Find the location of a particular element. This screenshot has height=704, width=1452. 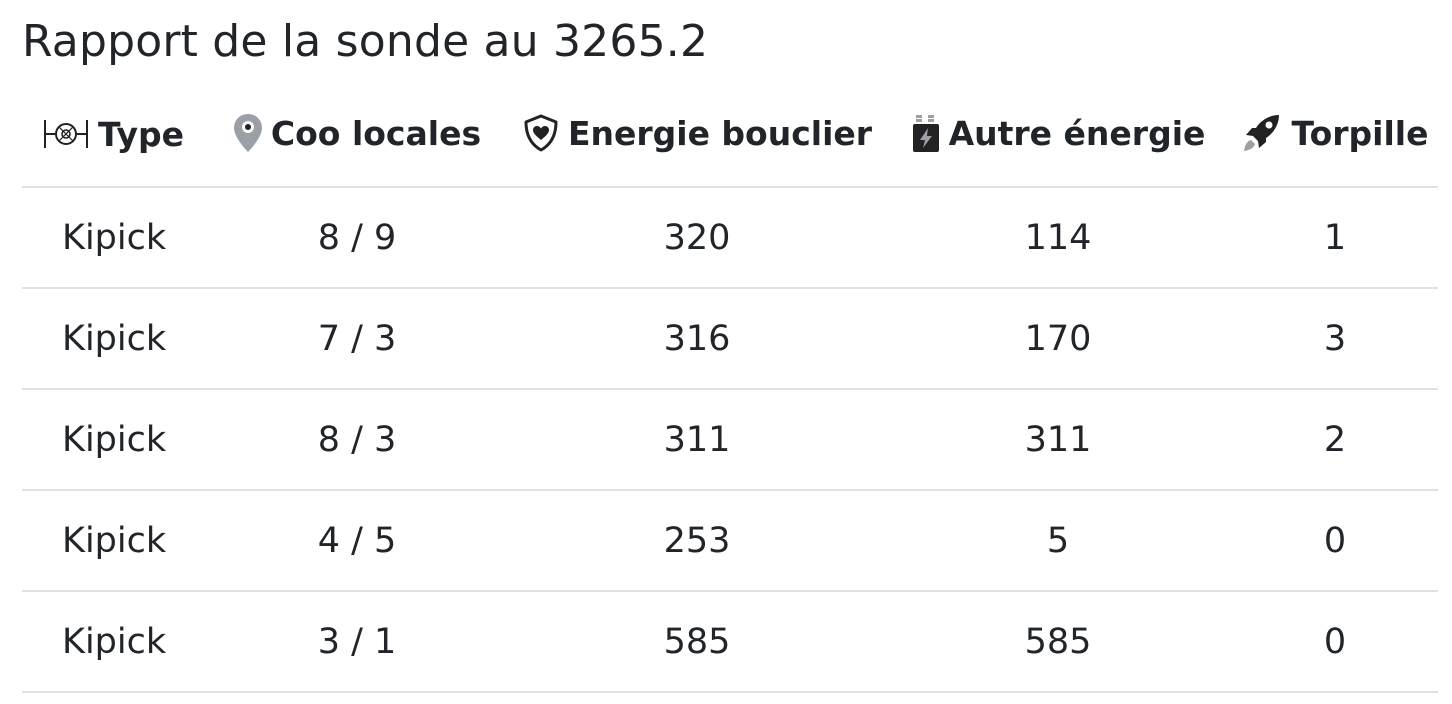

table-row: Kipick 7 / 3 316 170 3 is located at coordinates (730, 339).